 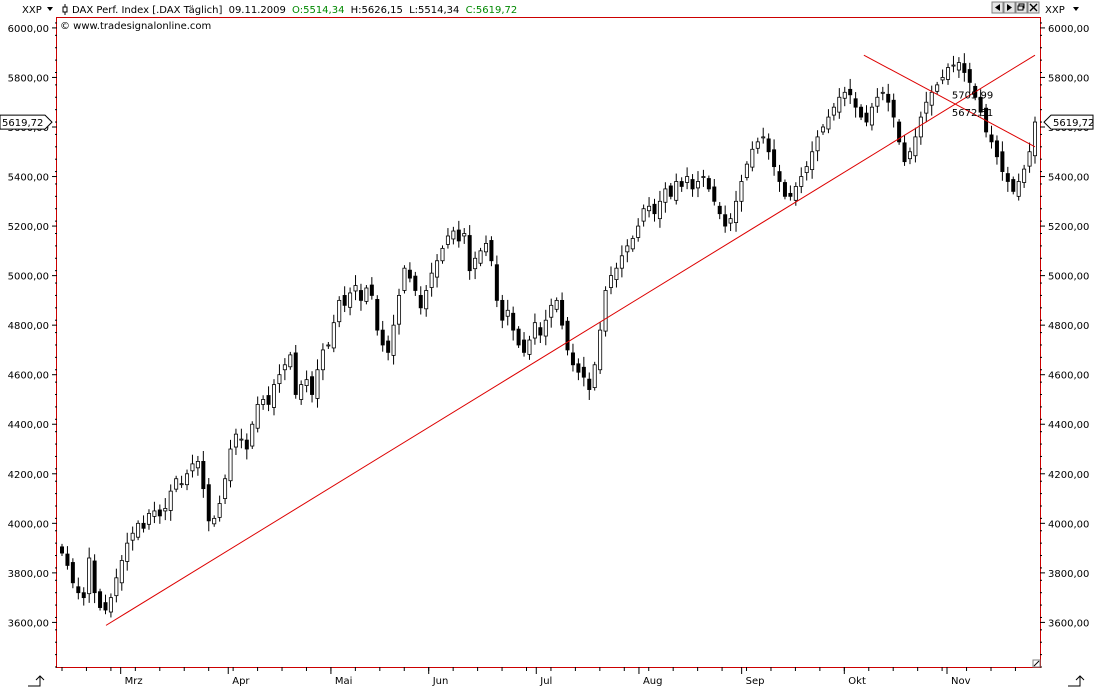 I want to click on arrow-right-icon, so click(x=1009, y=7).